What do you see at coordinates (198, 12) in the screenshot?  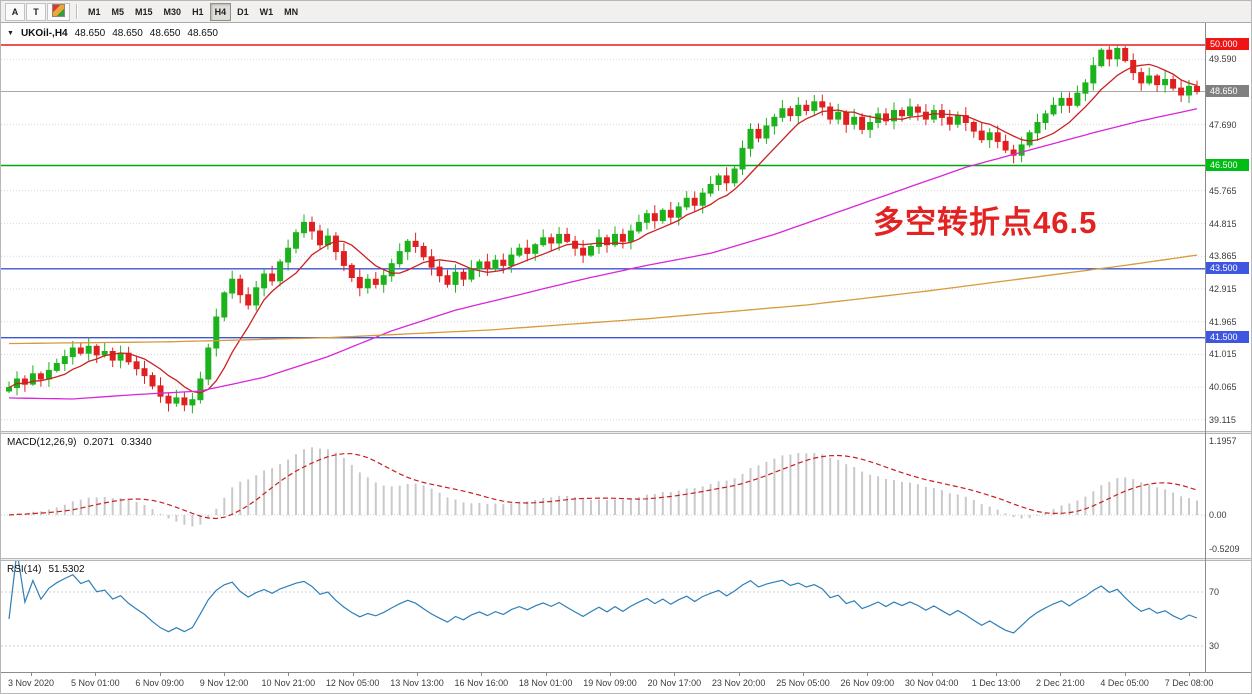 I see `timeframe-button-h1: H1` at bounding box center [198, 12].